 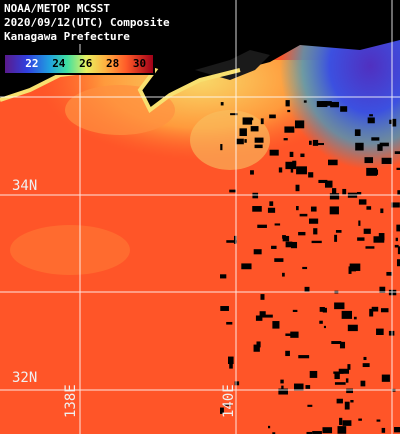 What do you see at coordinates (67, 36) in the screenshot?
I see `title-line: Kanagawa Prefecture` at bounding box center [67, 36].